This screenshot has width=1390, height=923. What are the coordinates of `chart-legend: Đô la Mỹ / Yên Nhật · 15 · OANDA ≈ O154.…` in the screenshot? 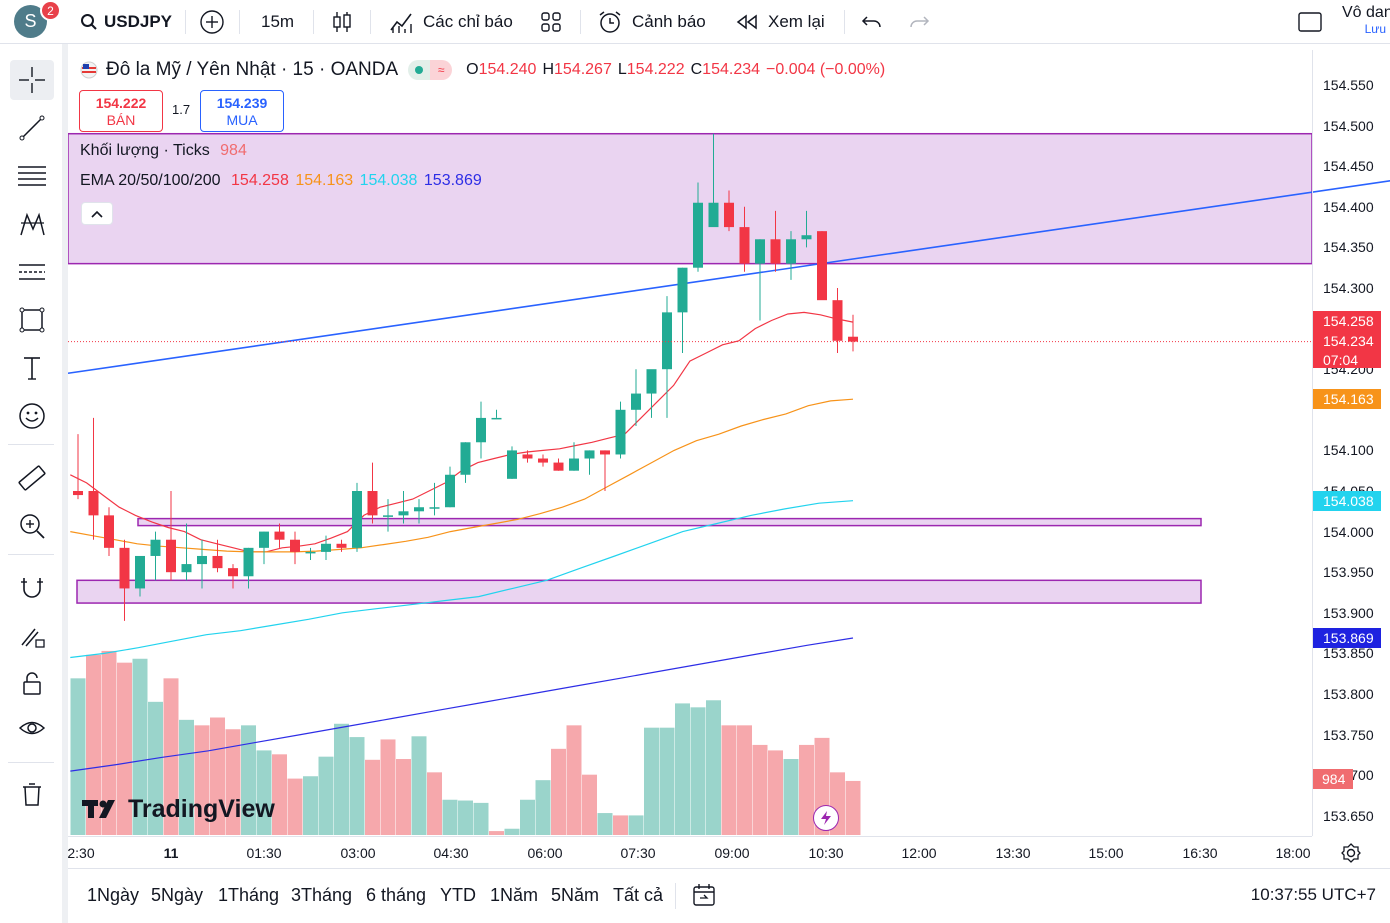 It's located at (482, 70).